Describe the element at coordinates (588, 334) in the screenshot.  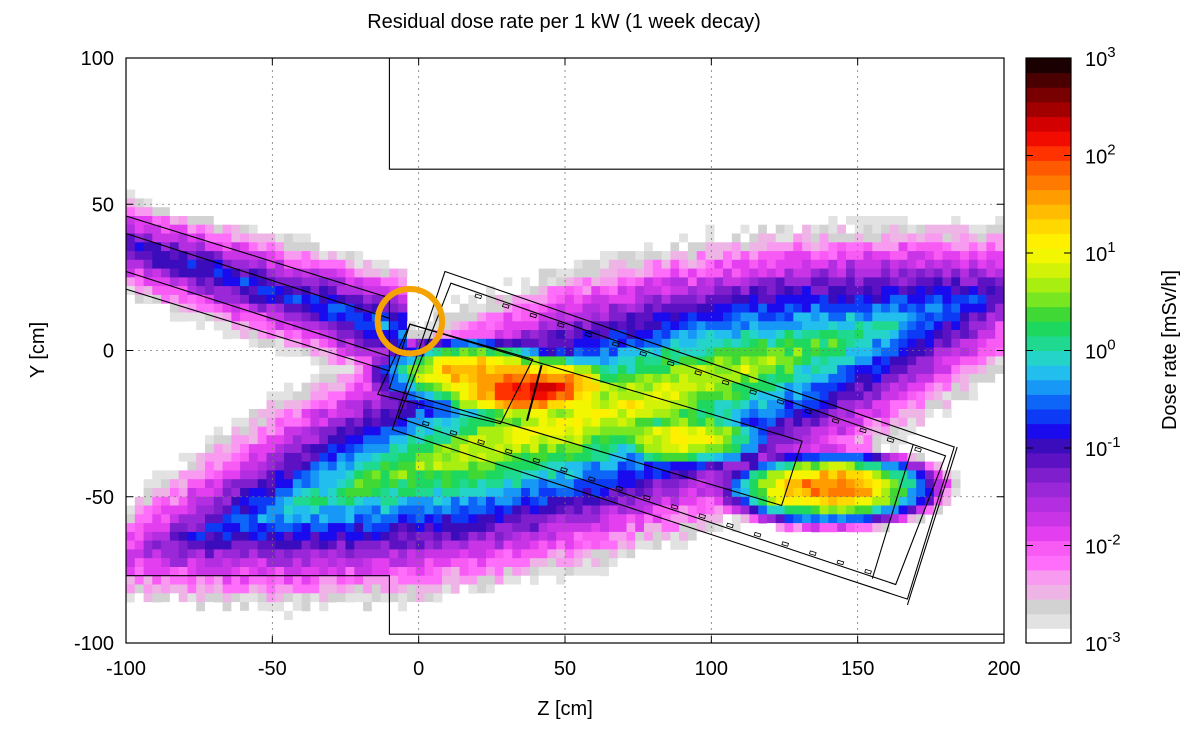
I see `vessel-rib` at that location.